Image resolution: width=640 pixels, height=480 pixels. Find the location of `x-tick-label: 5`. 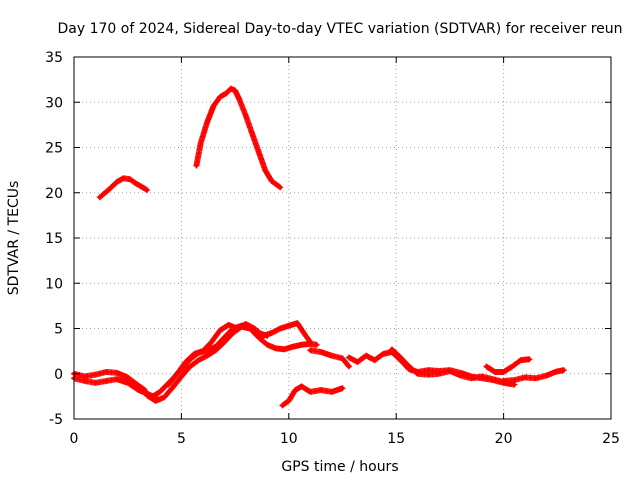

x-tick-label: 5 is located at coordinates (181, 439).